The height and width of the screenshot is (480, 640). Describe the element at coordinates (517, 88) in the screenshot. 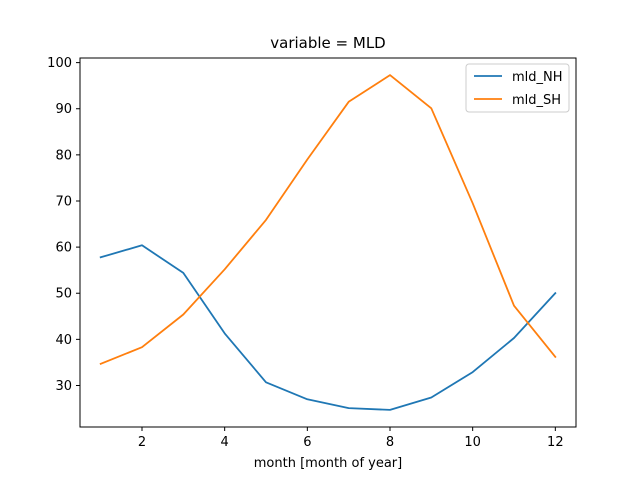

I see `legend: mld_NH mld_SH` at that location.